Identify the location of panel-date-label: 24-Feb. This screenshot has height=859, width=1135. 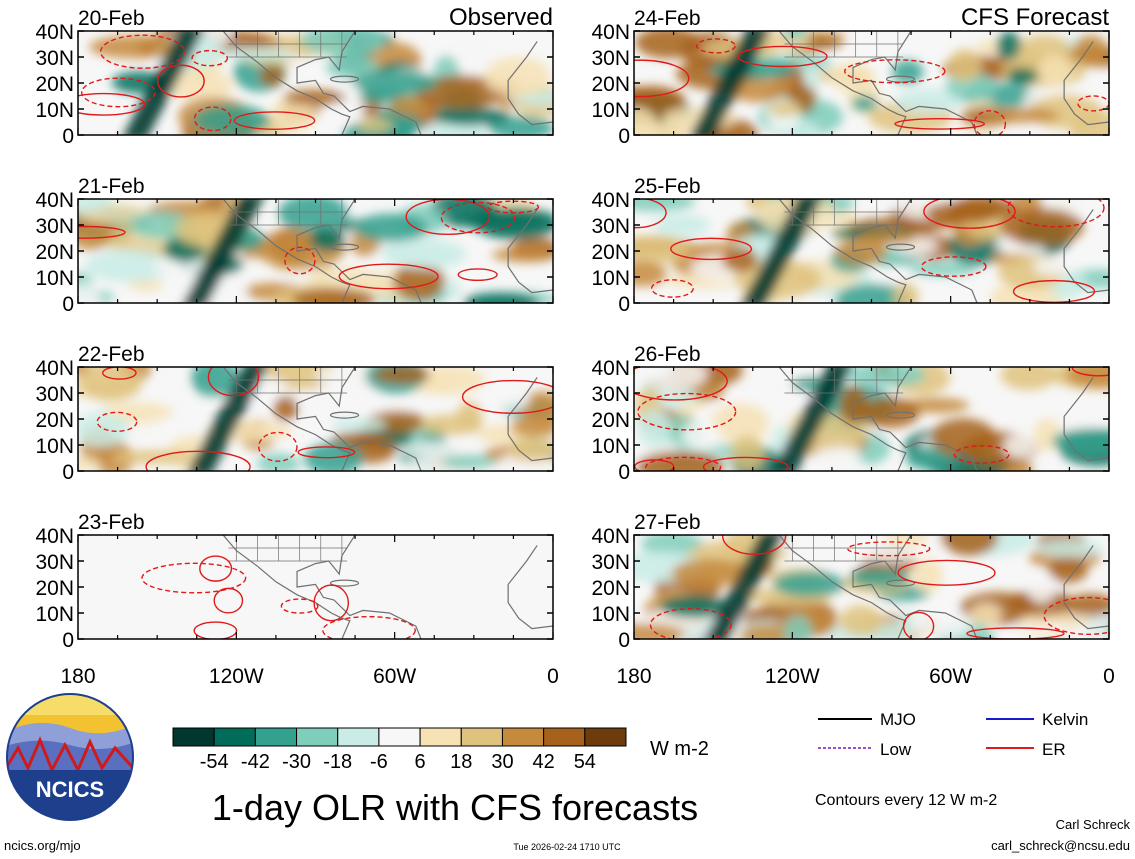
(667, 18).